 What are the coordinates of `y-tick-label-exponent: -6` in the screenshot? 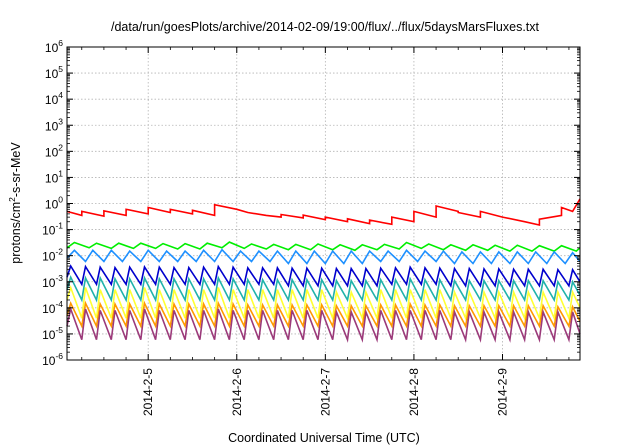 It's located at (59, 356).